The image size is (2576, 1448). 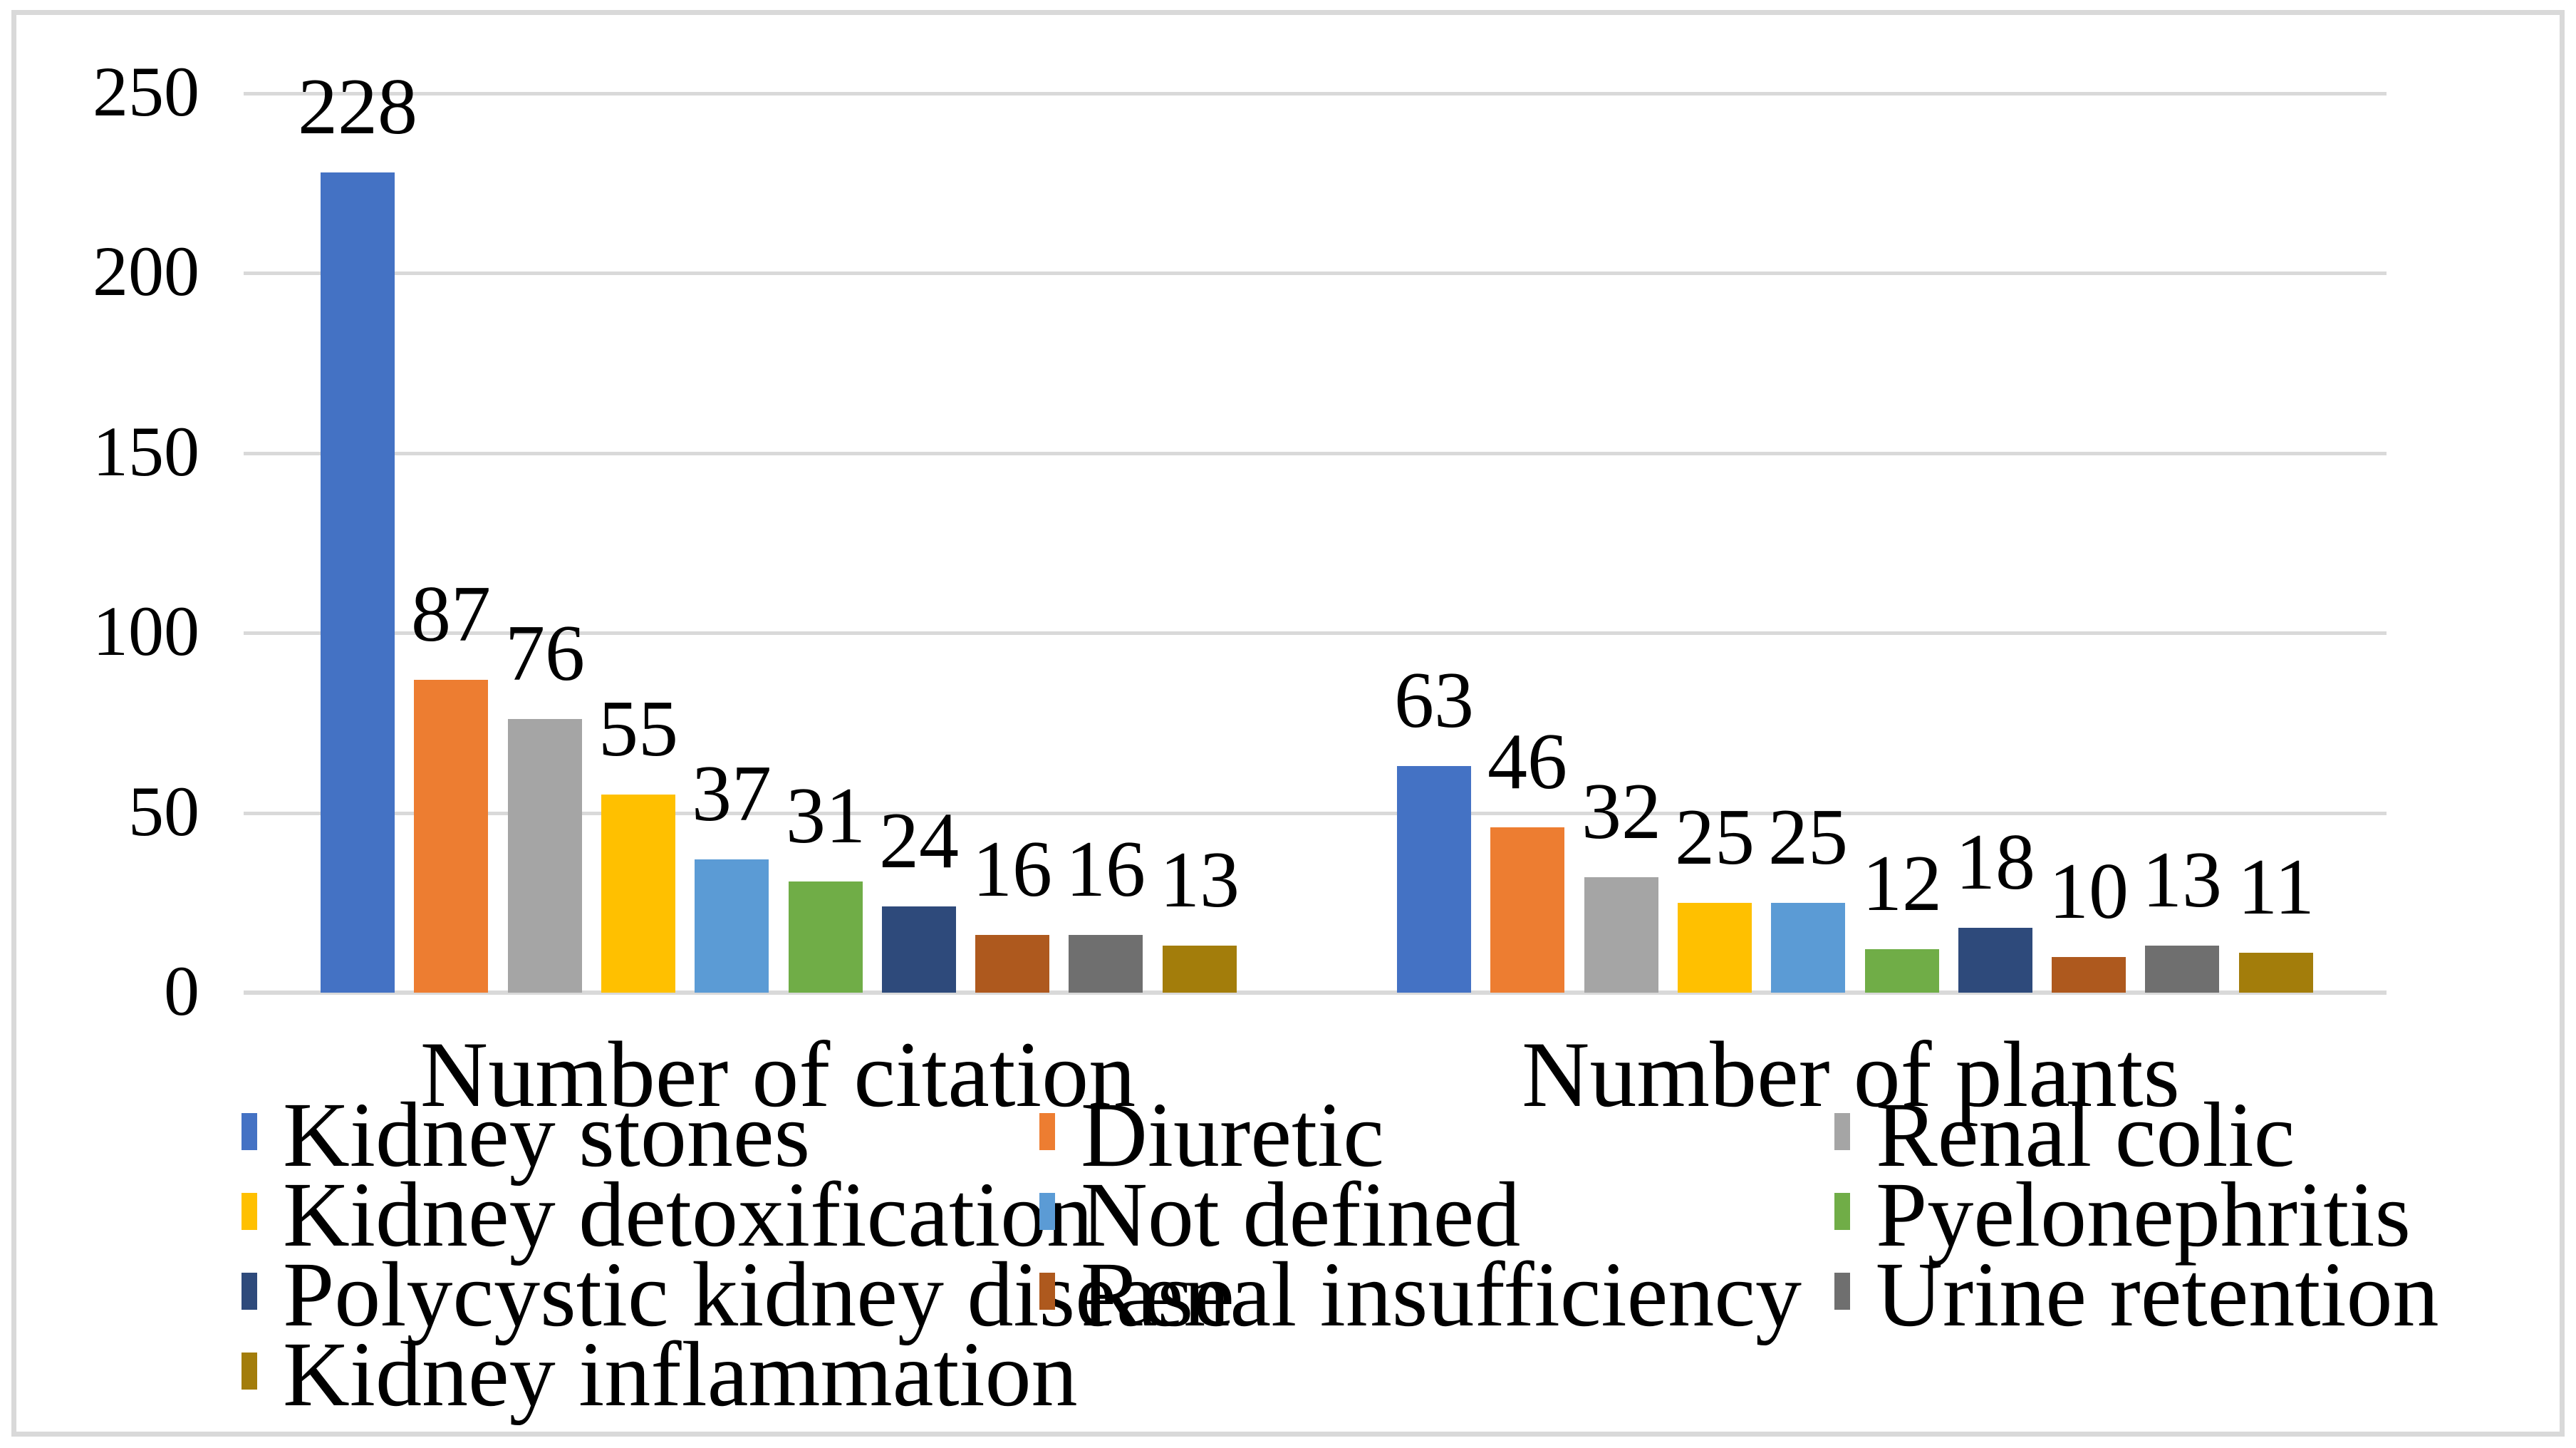 I want to click on bar-kidney-detoxification-plants, so click(x=1715, y=948).